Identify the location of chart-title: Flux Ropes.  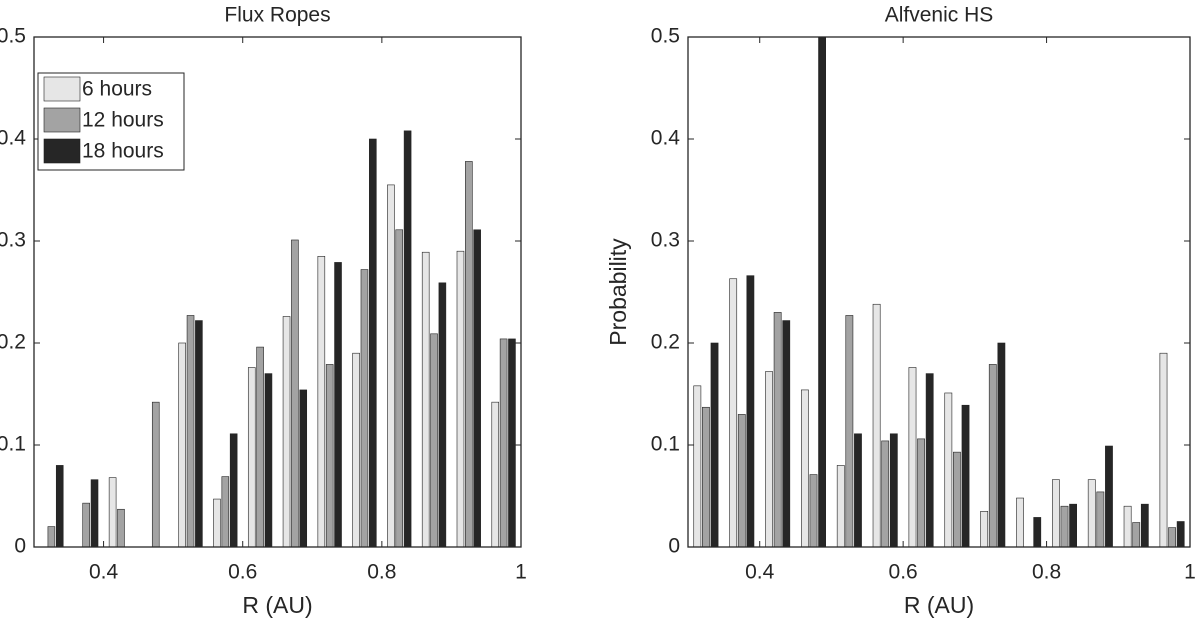
(277, 15).